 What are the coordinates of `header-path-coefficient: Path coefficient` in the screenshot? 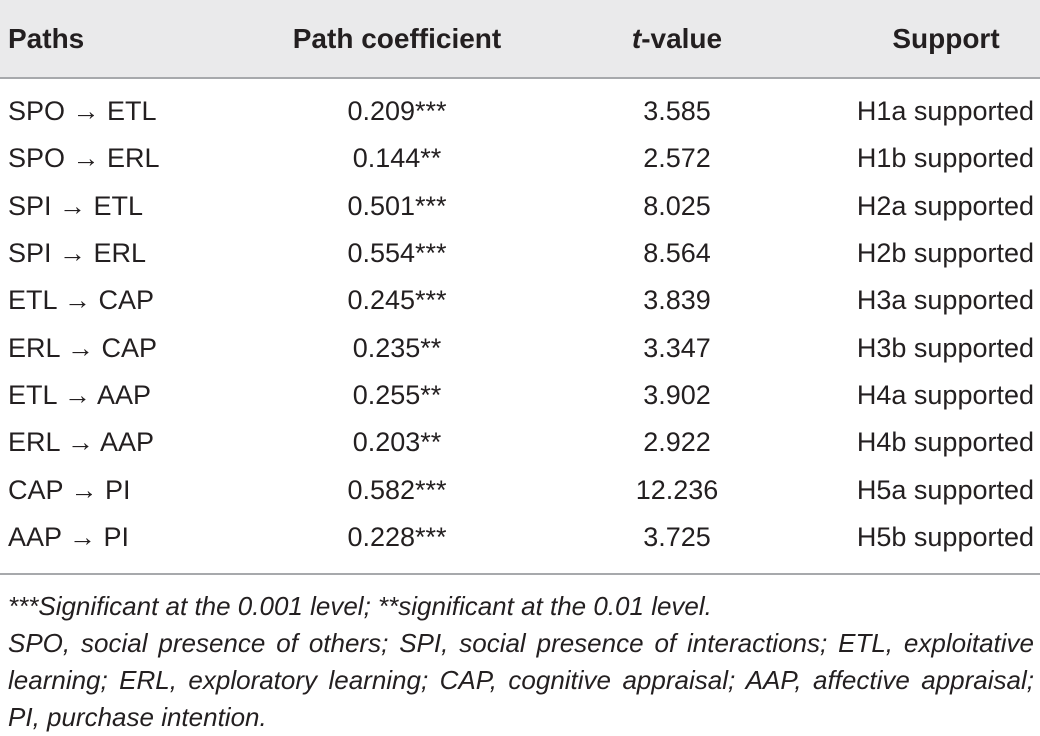 It's located at (397, 38).